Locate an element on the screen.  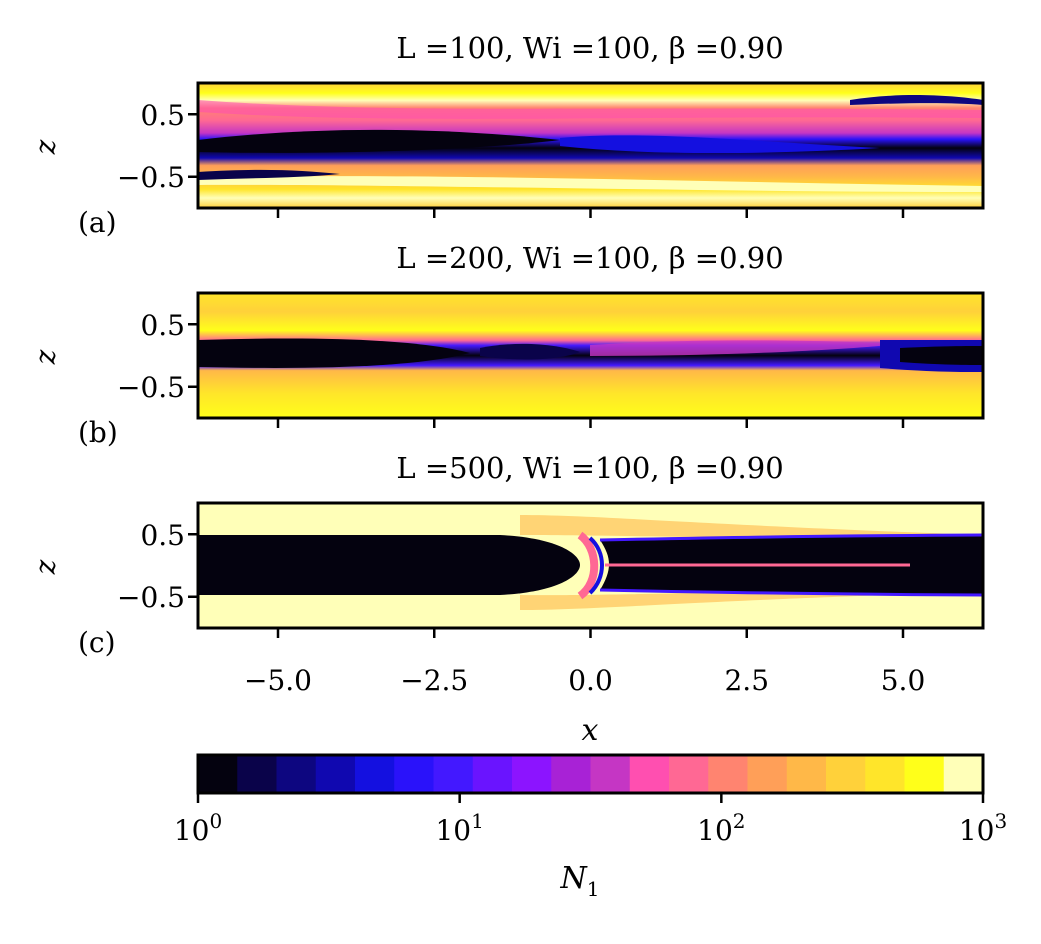
x-tick-label: 5.0 is located at coordinates (903, 680).